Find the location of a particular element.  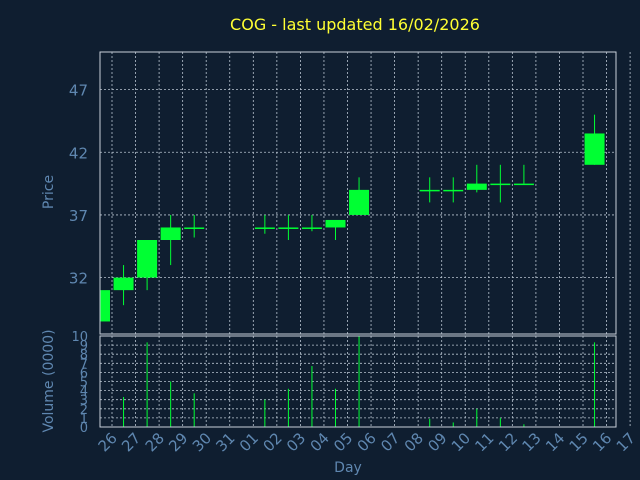

price-tick-label: 47 is located at coordinates (78, 91).